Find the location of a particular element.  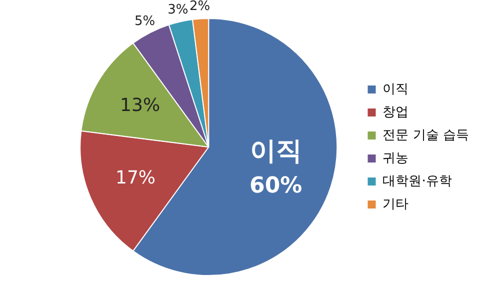

slice-label: 이직 is located at coordinates (276, 151).